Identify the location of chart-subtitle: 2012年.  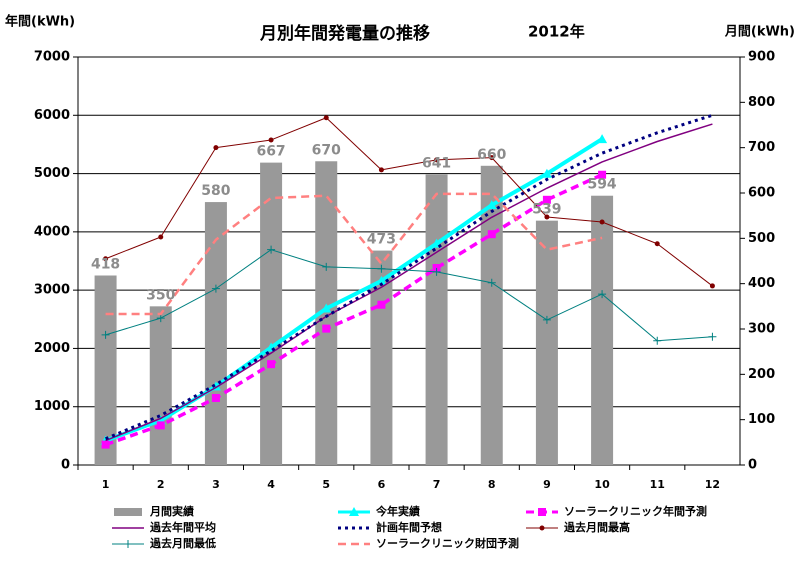
(556, 32).